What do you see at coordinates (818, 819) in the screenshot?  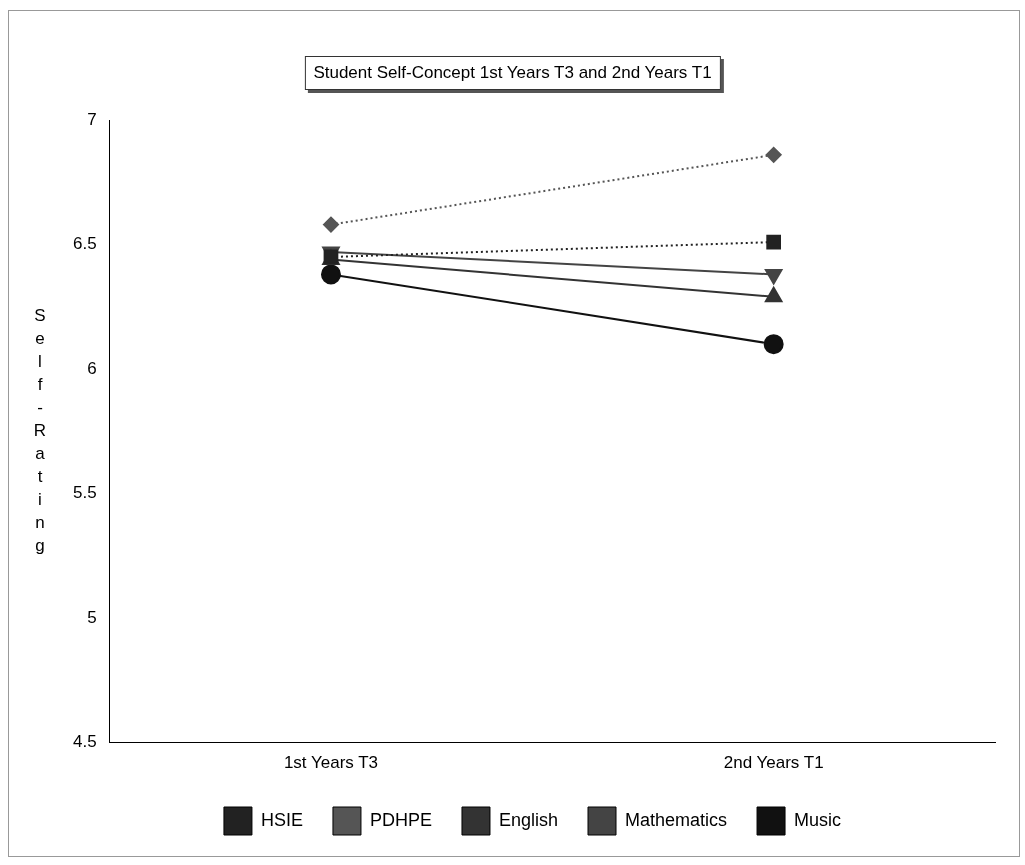 I see `legend-label: Music` at bounding box center [818, 819].